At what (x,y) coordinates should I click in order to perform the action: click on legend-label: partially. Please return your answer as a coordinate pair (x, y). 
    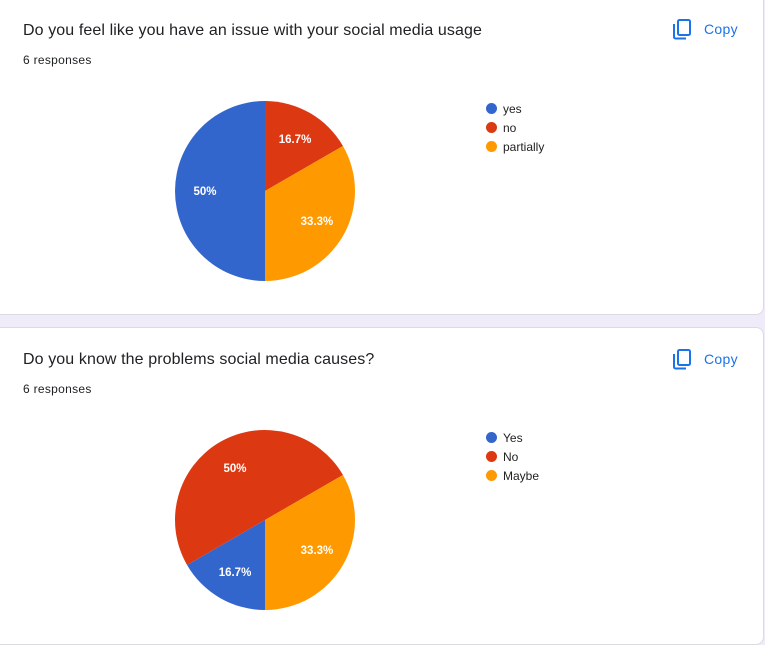
    Looking at the image, I should click on (524, 146).